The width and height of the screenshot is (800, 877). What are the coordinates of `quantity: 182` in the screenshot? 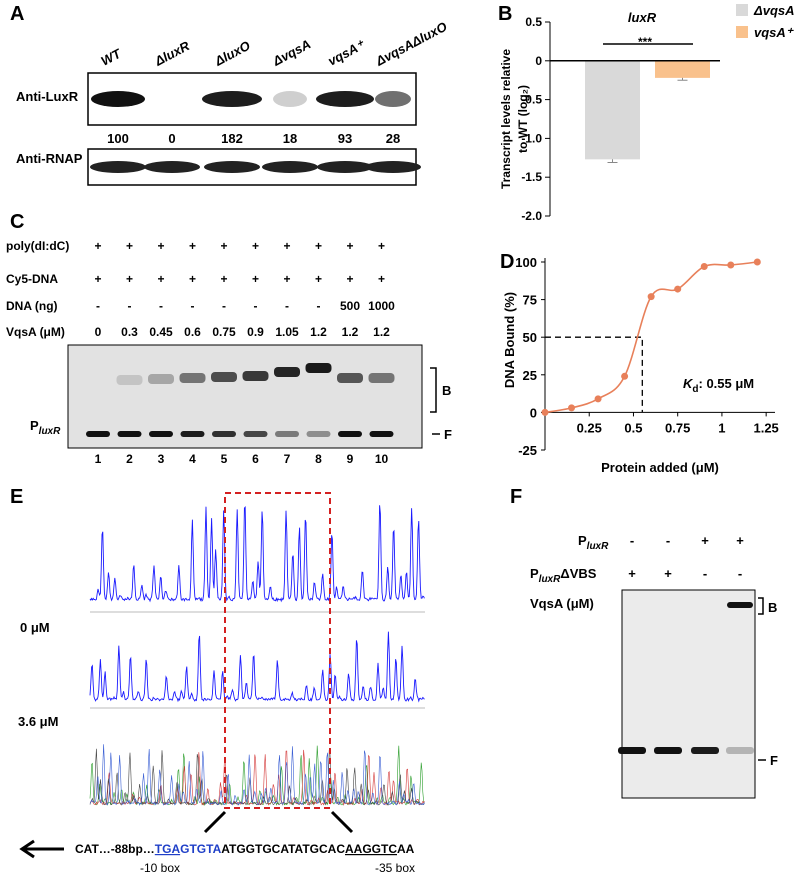 It's located at (232, 138).